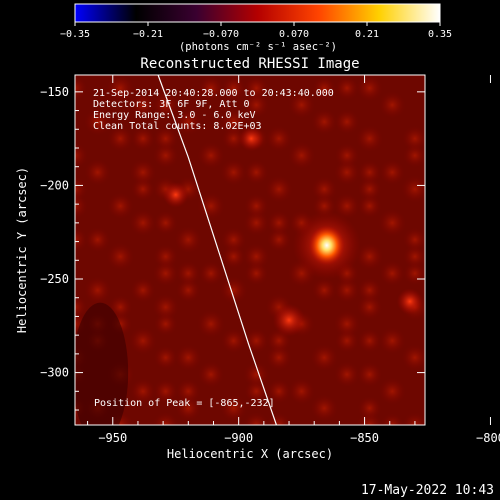  I want to click on heatmap-dark-region, so click(102, 363).